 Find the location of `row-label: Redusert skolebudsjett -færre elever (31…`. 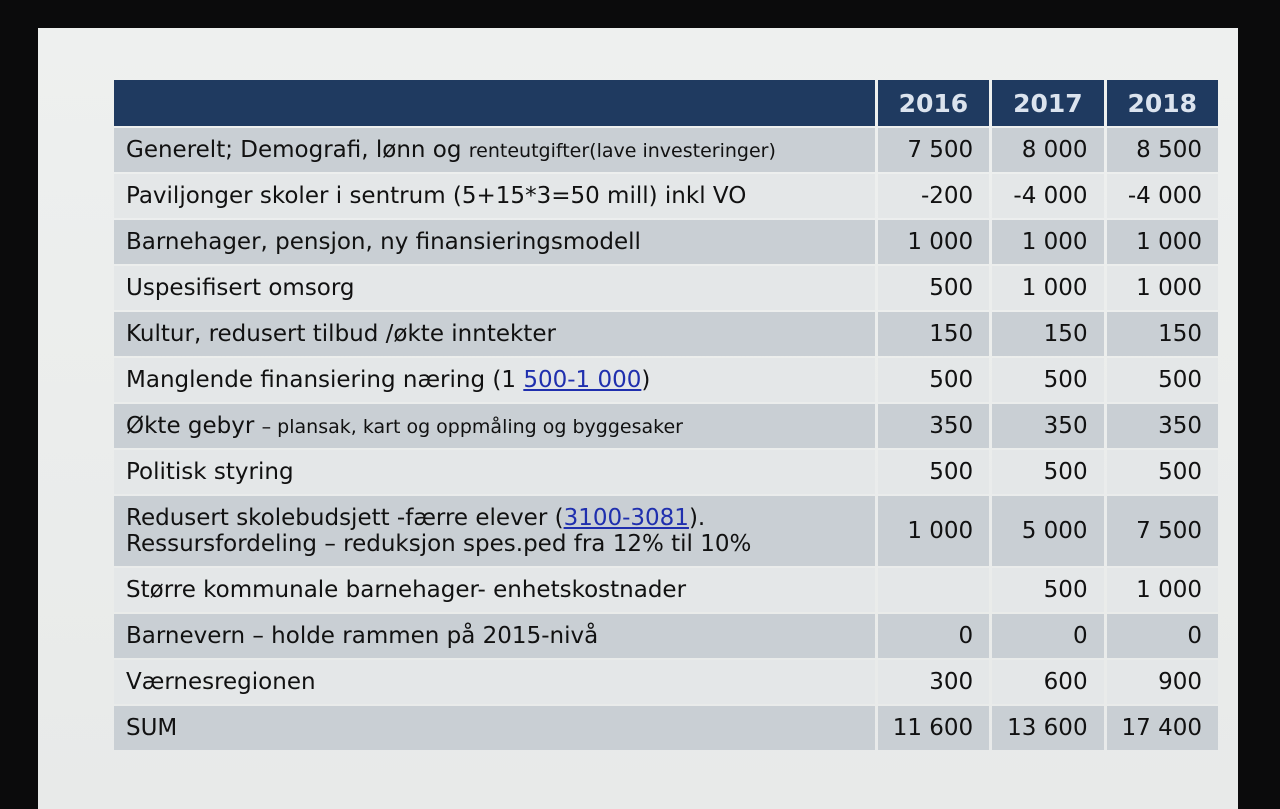

row-label: Redusert skolebudsjett -færre elever (31… is located at coordinates (494, 531).